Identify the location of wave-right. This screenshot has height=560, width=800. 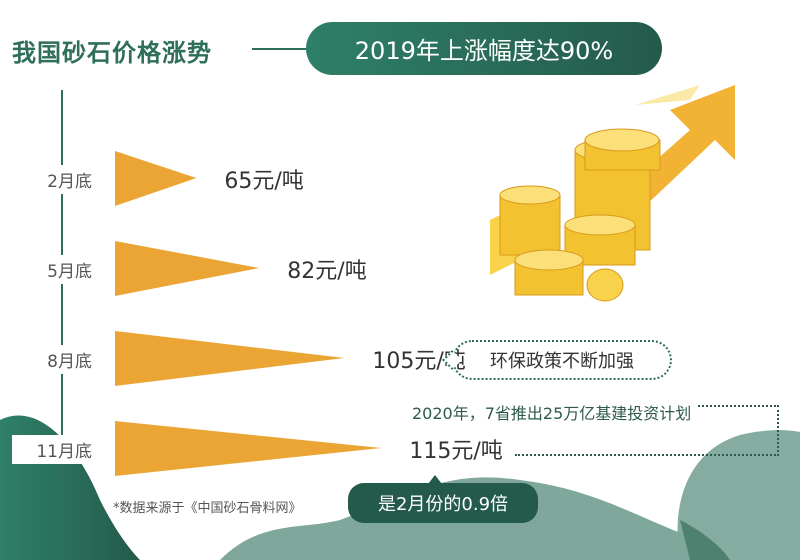
(738, 495).